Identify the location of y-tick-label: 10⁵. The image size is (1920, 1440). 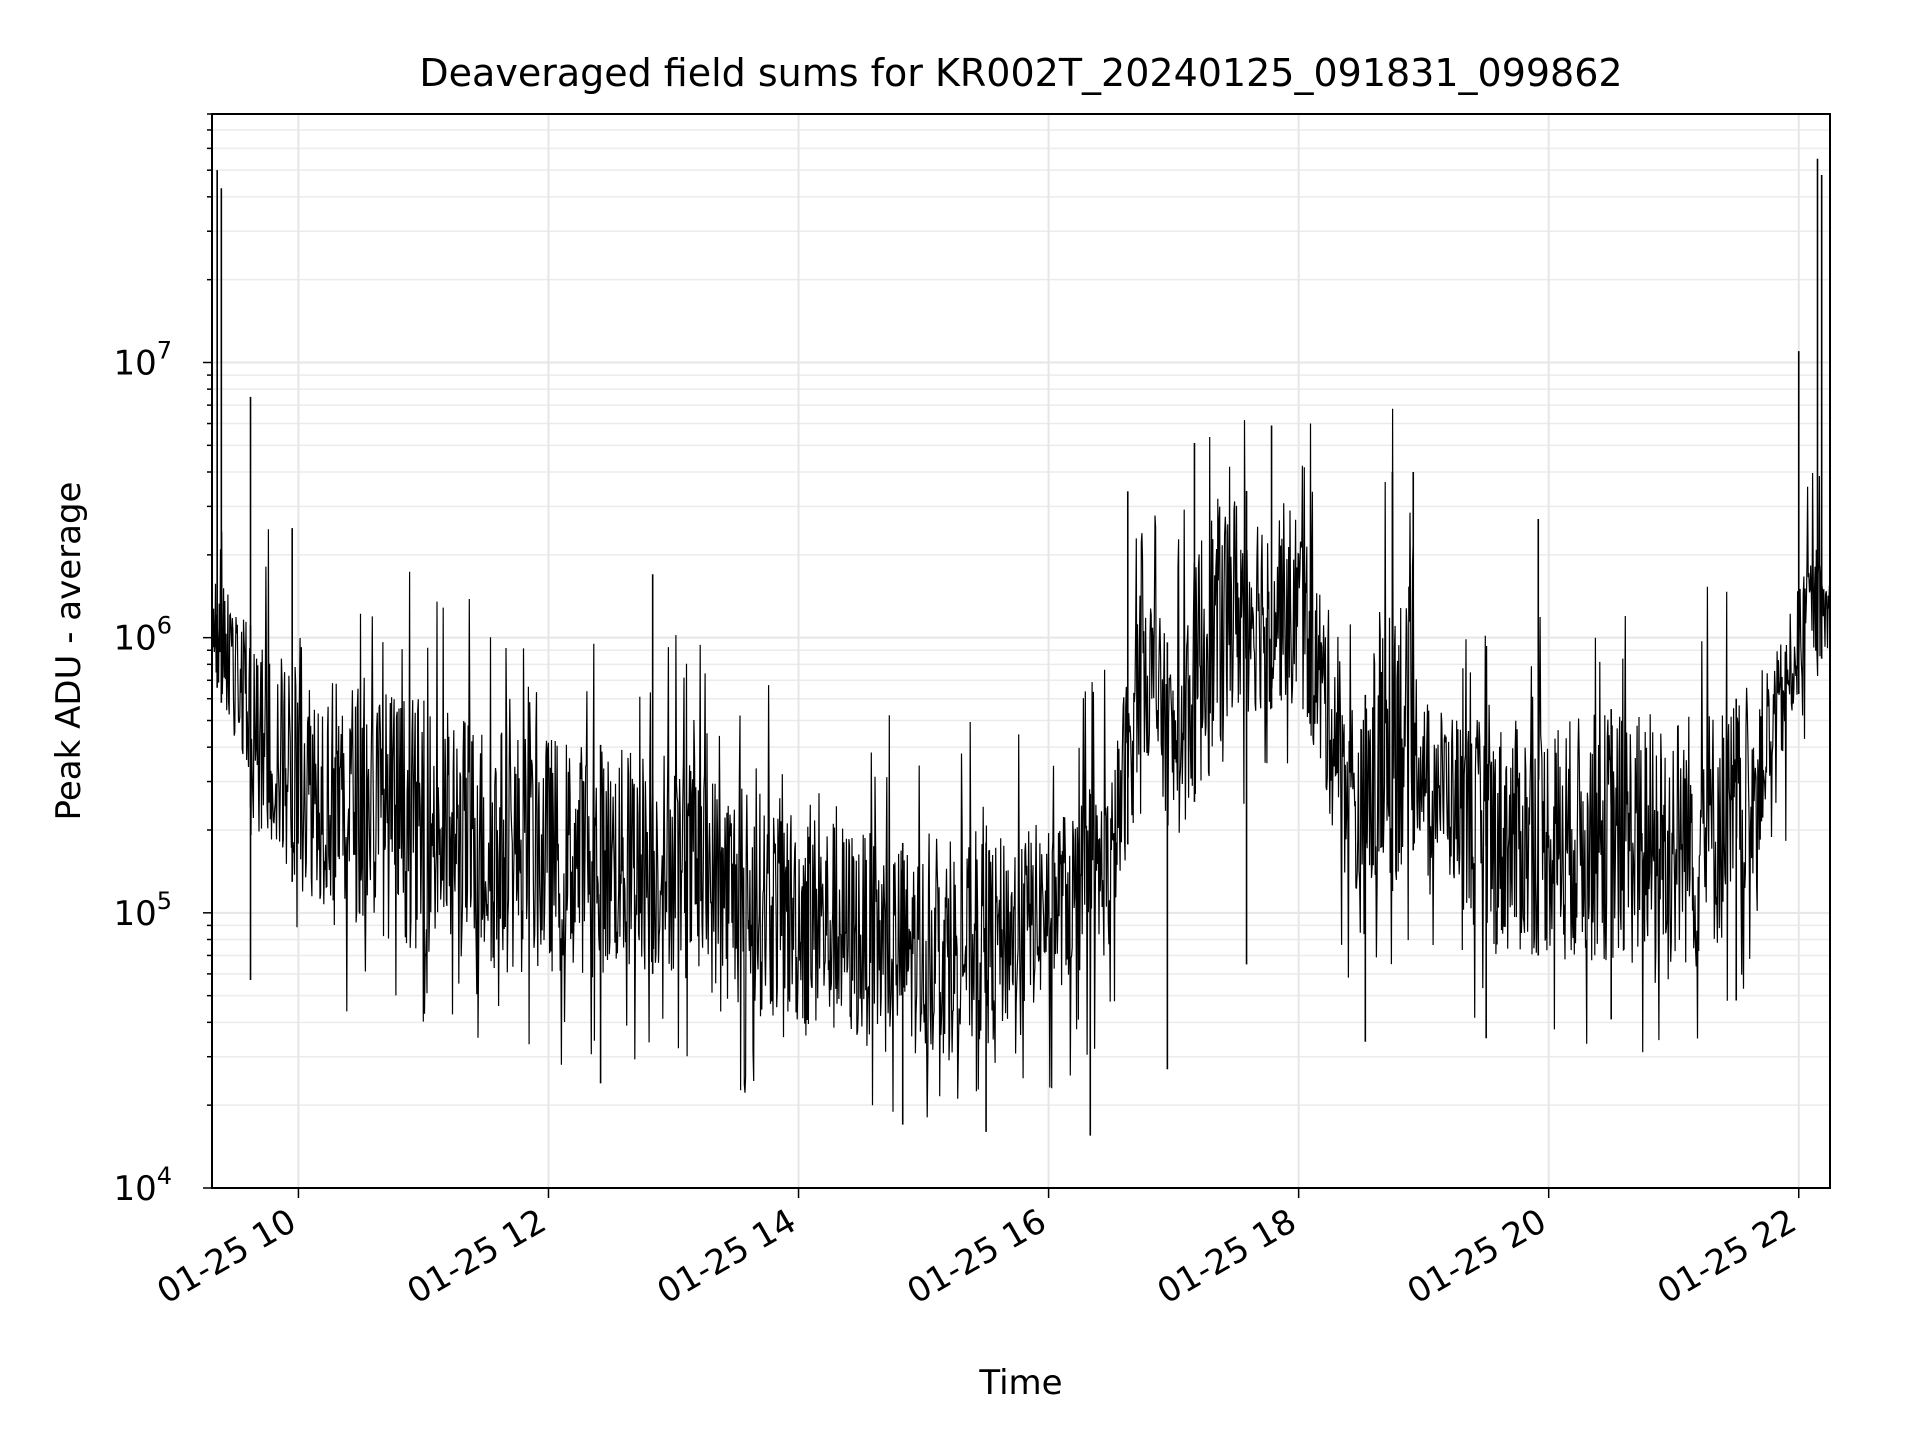
(142, 910).